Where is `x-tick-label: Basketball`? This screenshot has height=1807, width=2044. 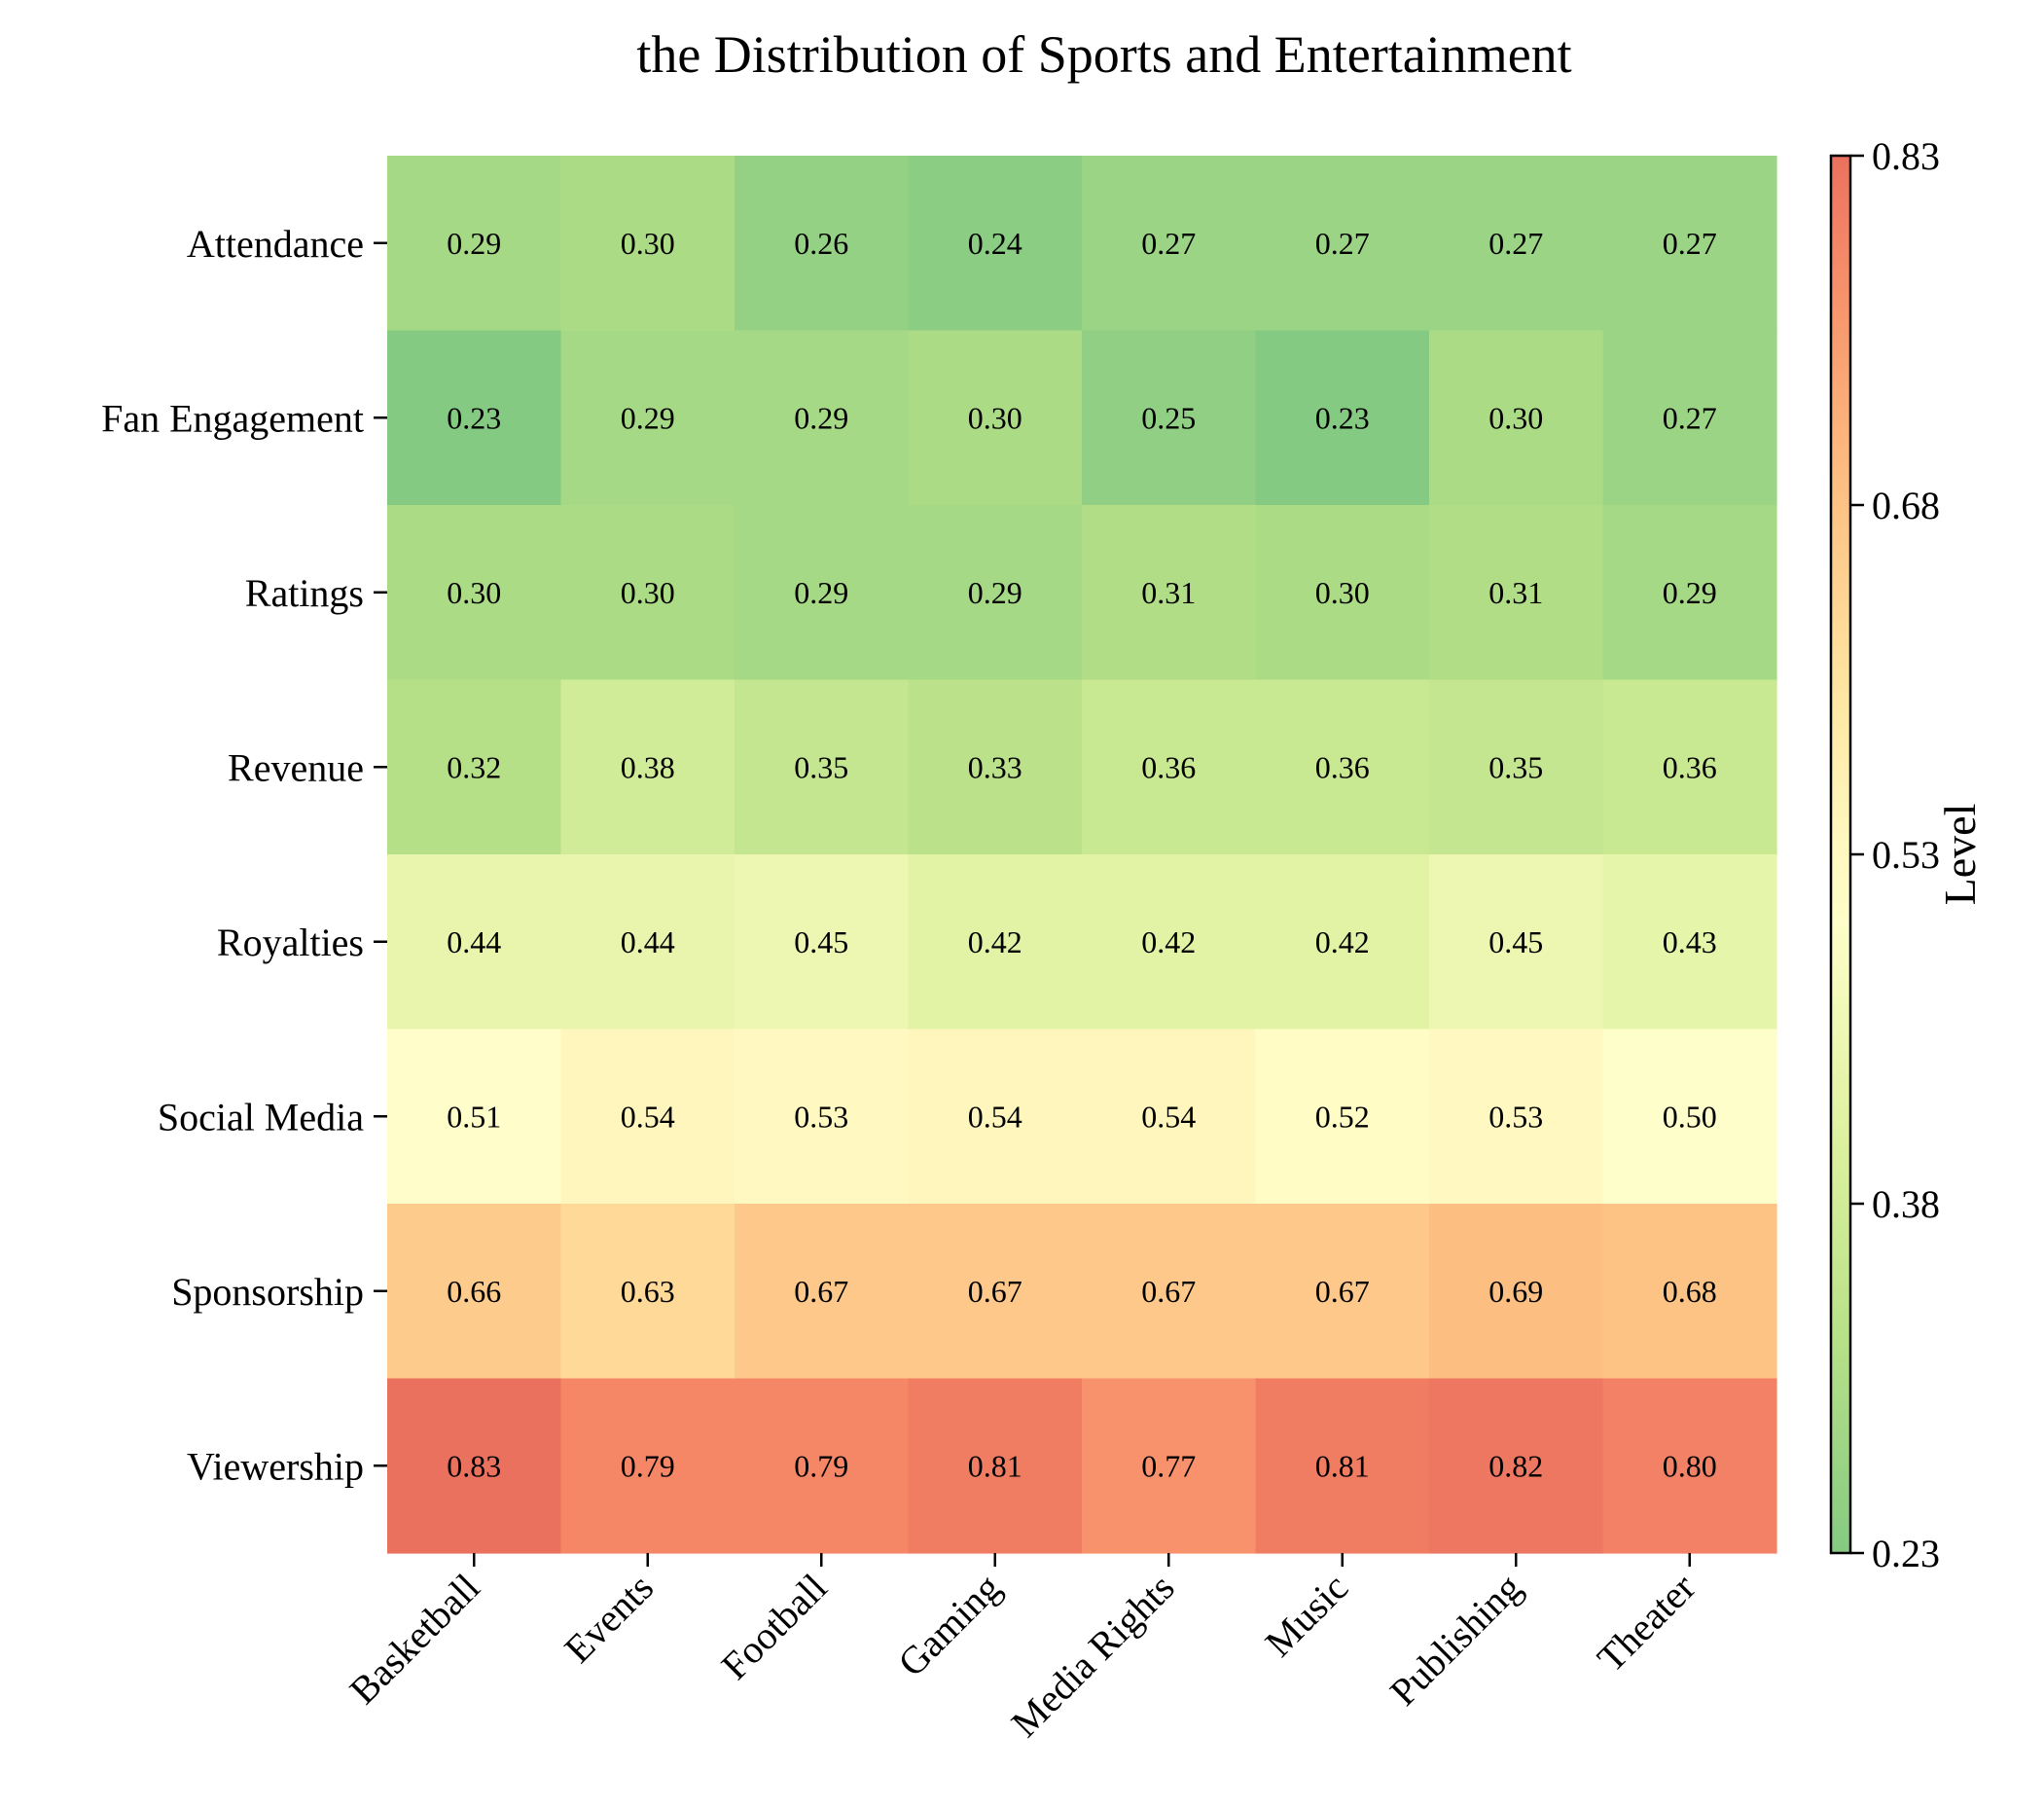 x-tick-label: Basketball is located at coordinates (414, 1639).